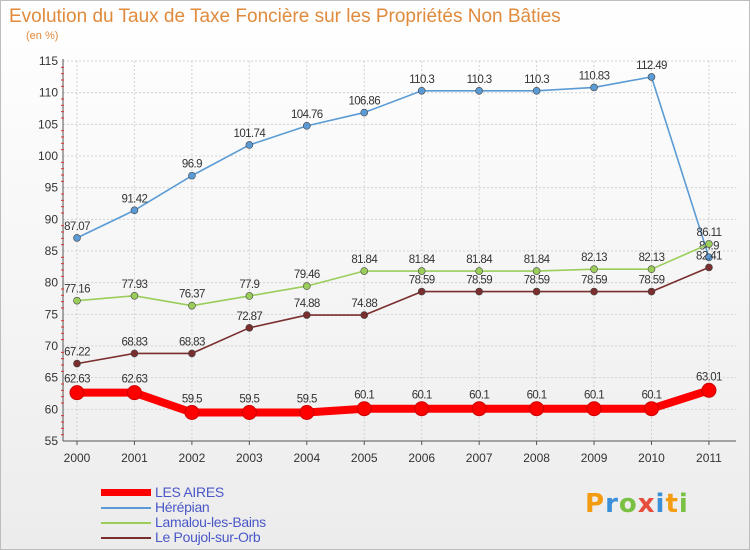  What do you see at coordinates (210, 522) in the screenshot?
I see `legend-label: Lamalou-les-Bains` at bounding box center [210, 522].